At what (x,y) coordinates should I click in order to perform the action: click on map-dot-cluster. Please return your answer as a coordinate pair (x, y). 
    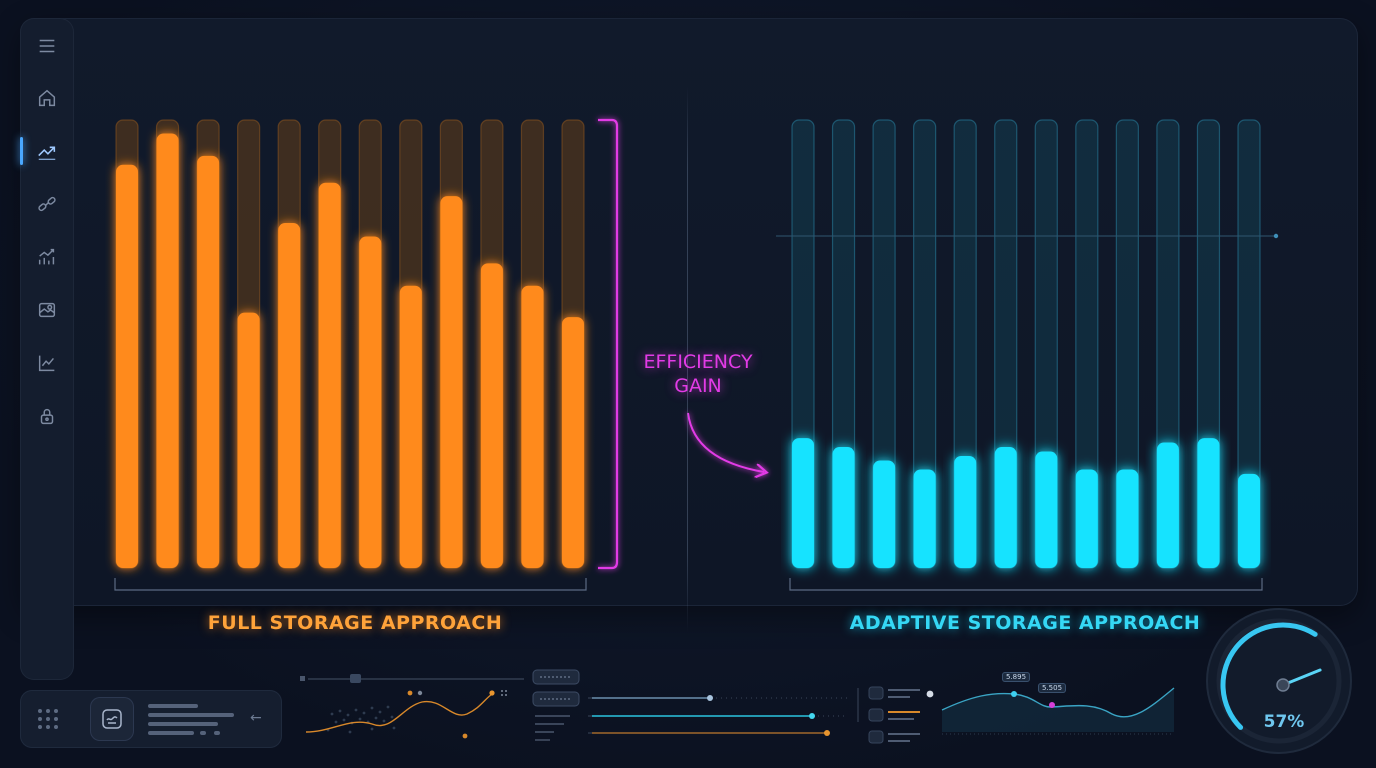
    Looking at the image, I should click on (361, 719).